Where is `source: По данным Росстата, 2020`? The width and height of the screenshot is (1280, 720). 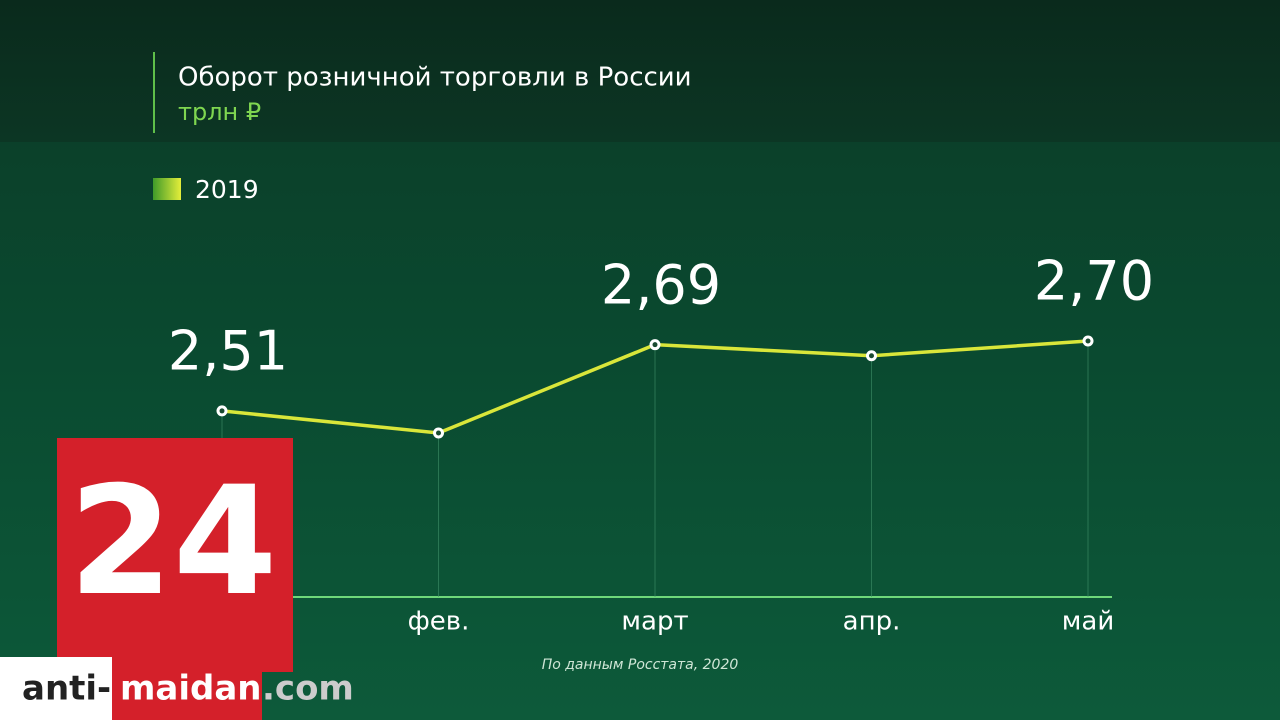 source: По данным Росстата, 2020 is located at coordinates (640, 665).